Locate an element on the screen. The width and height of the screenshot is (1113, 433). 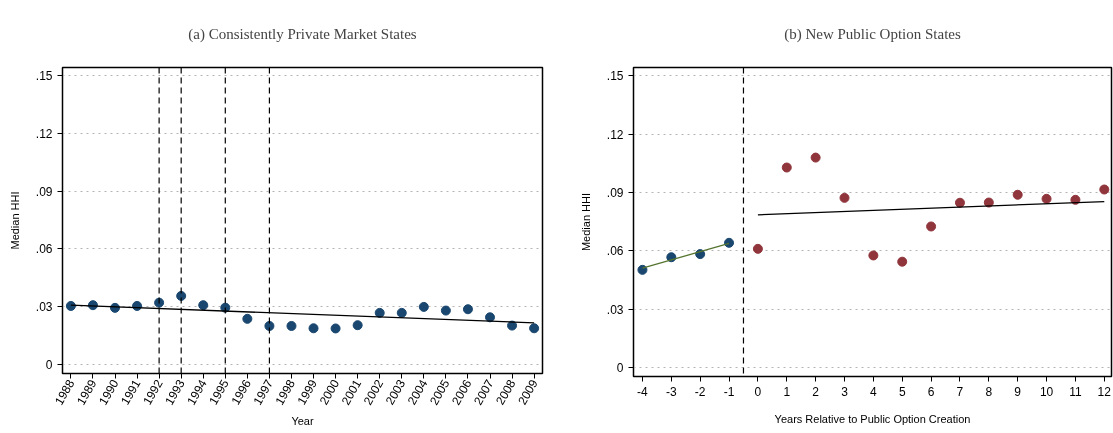
x-tick-label: 5 is located at coordinates (902, 391).